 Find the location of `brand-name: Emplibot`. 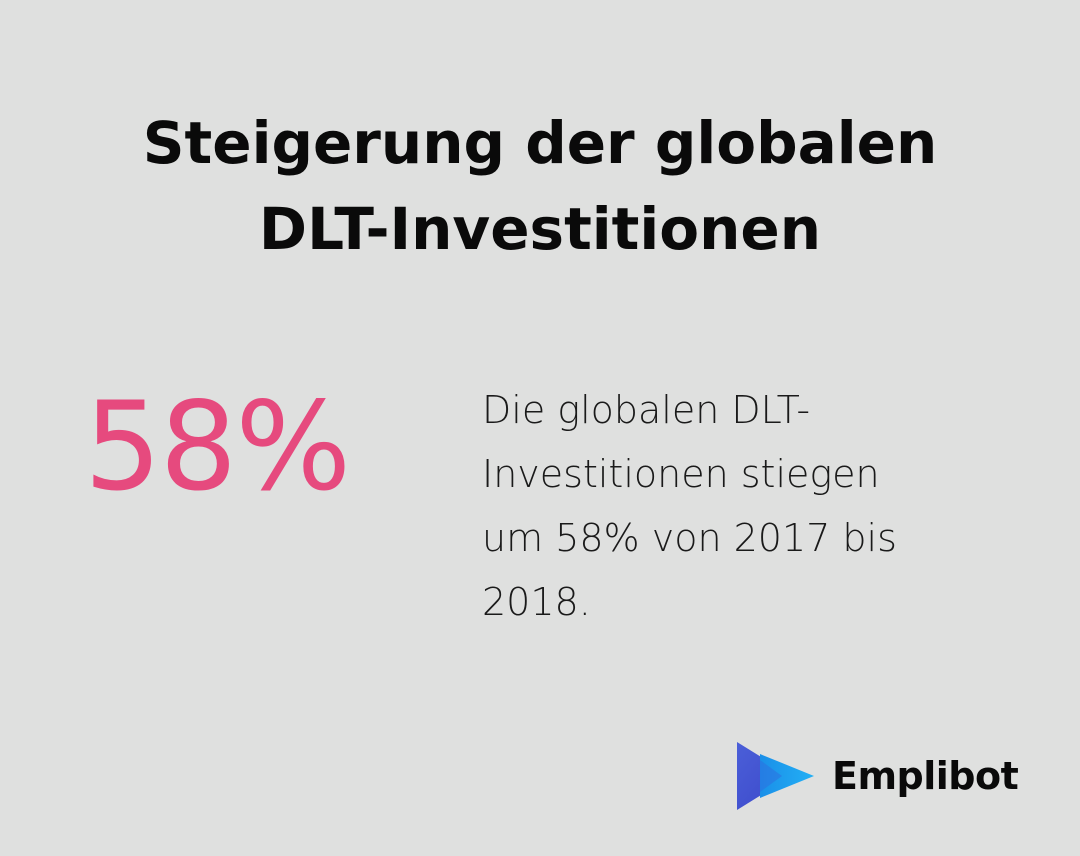

brand-name: Emplibot is located at coordinates (925, 776).